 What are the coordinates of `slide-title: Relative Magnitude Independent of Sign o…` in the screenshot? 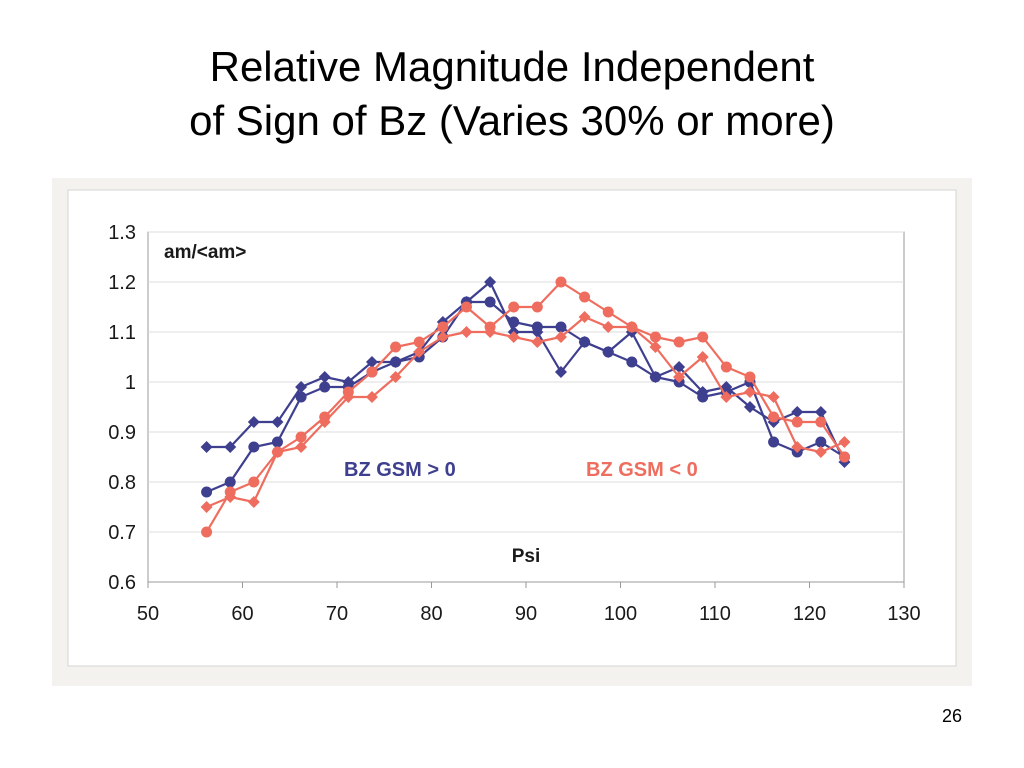 It's located at (512, 94).